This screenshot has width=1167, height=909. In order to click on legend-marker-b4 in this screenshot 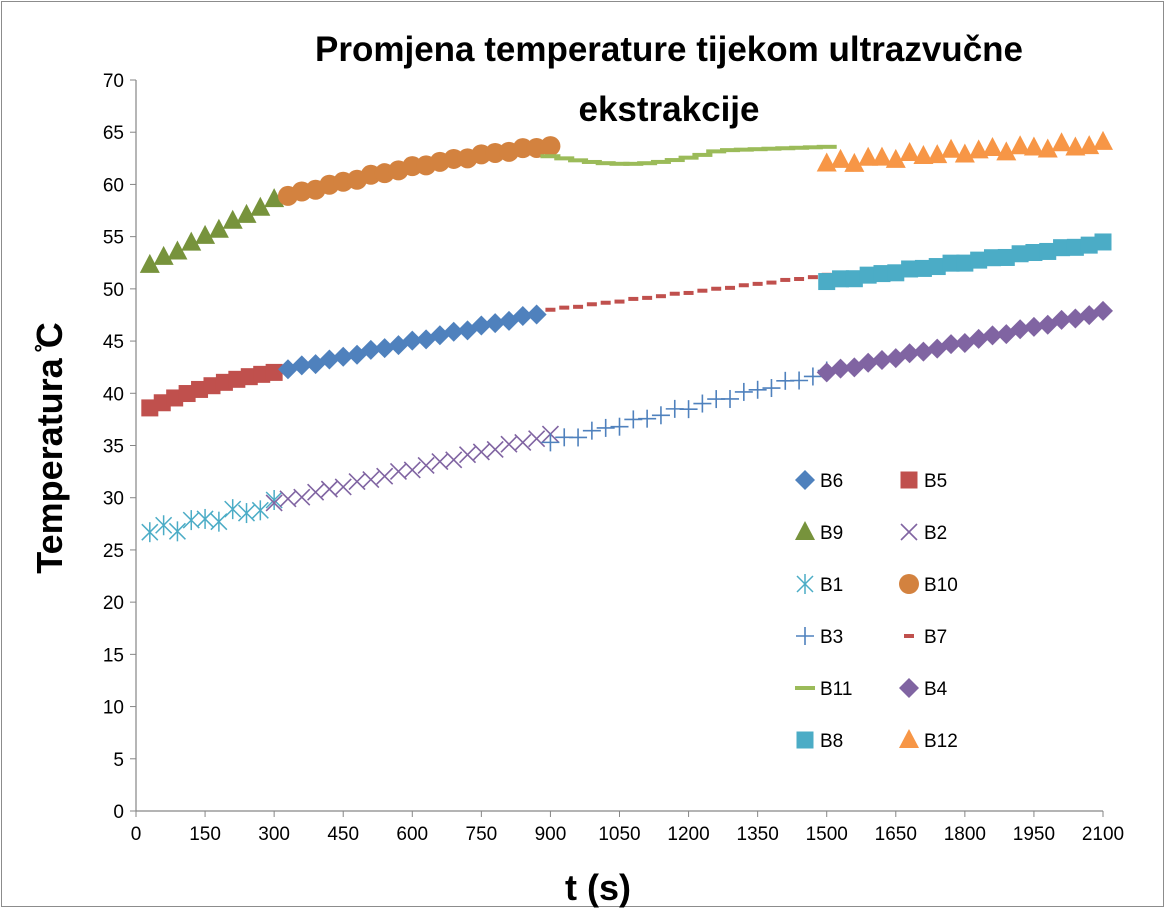, I will do `click(909, 688)`.